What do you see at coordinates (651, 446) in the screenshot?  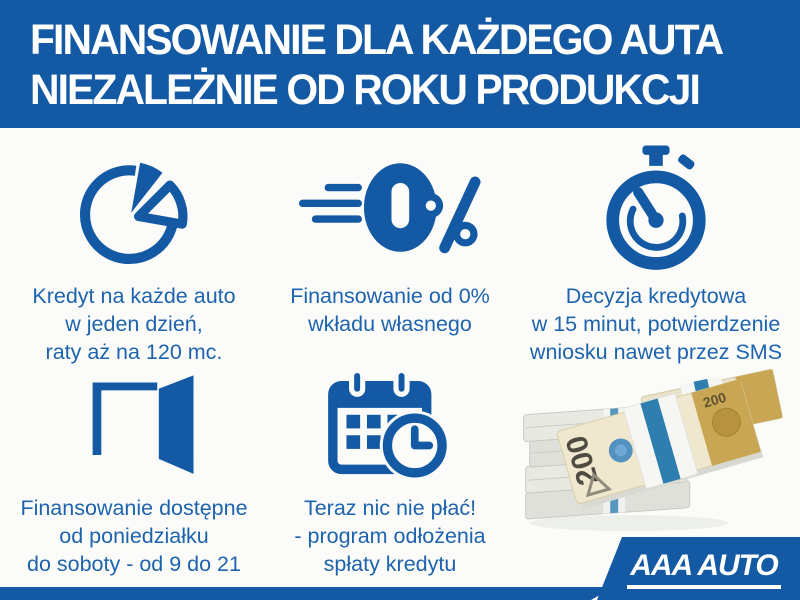 I see `money-stacks-image: 200 200 200` at bounding box center [651, 446].